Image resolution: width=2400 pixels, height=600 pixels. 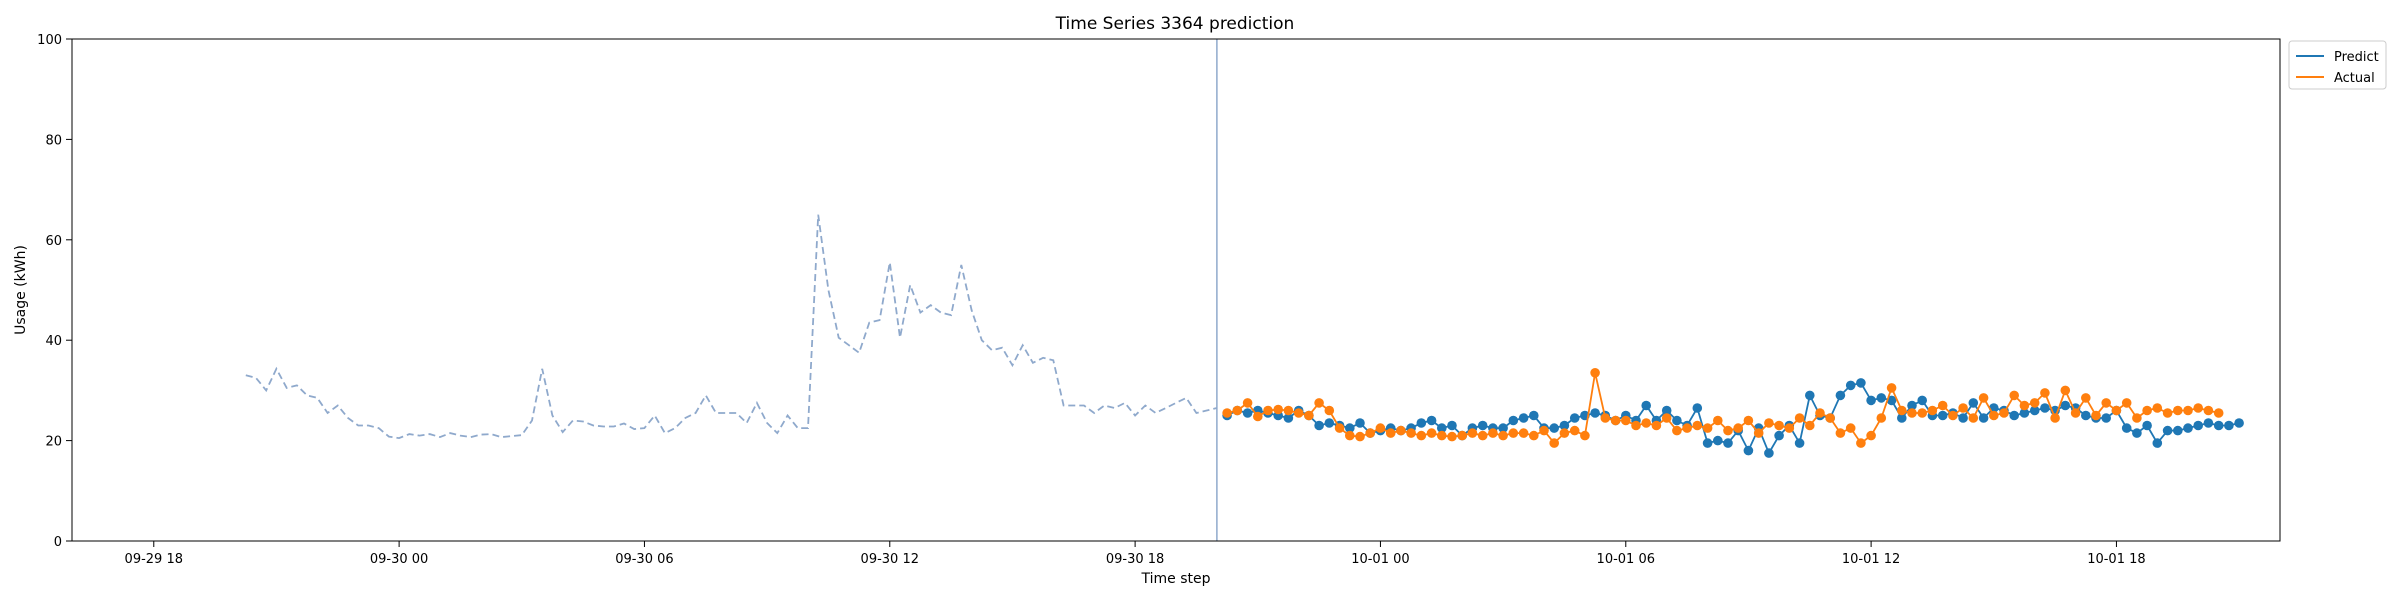 I want to click on y-tick-label: 100, so click(x=49, y=40).